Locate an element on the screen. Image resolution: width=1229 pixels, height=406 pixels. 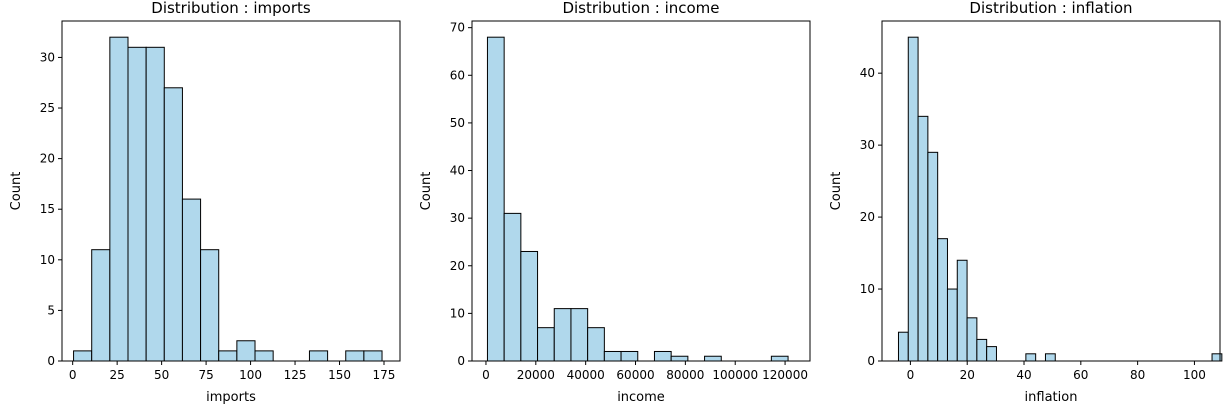
chart-title-imports: Distribution : imports is located at coordinates (231, 8).